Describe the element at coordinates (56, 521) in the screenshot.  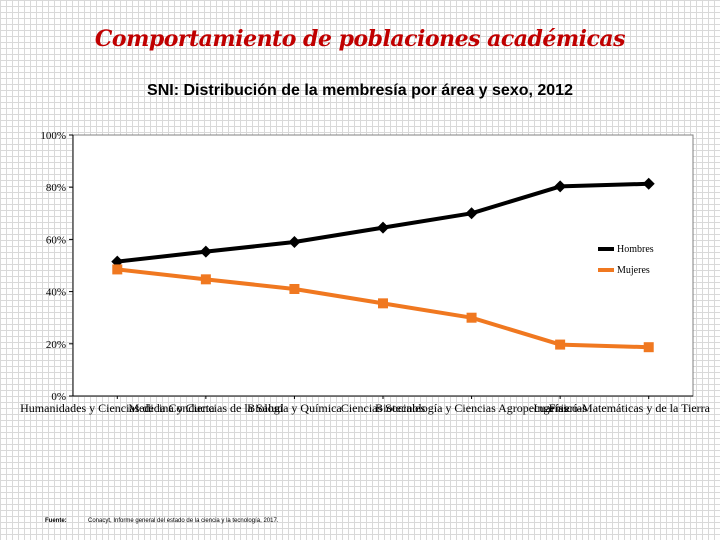
I see `source-label: Fuente:` at that location.